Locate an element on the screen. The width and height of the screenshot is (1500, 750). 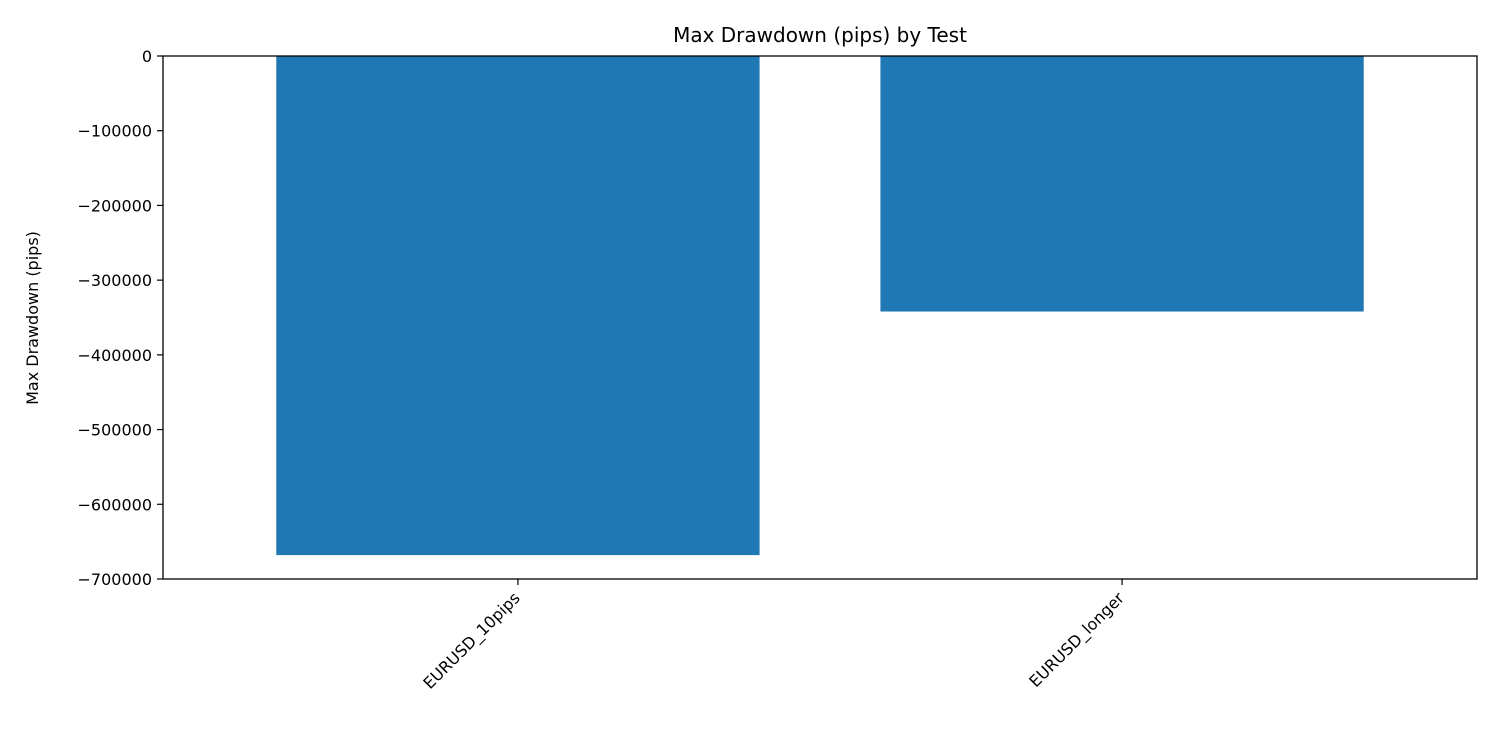
x-axis: EURUSD_10pips EURUSD_longer is located at coordinates (774, 636).